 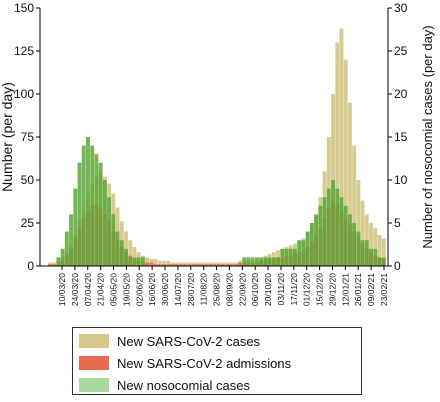 What do you see at coordinates (401, 51) in the screenshot?
I see `y2-tick-label: 25` at bounding box center [401, 51].